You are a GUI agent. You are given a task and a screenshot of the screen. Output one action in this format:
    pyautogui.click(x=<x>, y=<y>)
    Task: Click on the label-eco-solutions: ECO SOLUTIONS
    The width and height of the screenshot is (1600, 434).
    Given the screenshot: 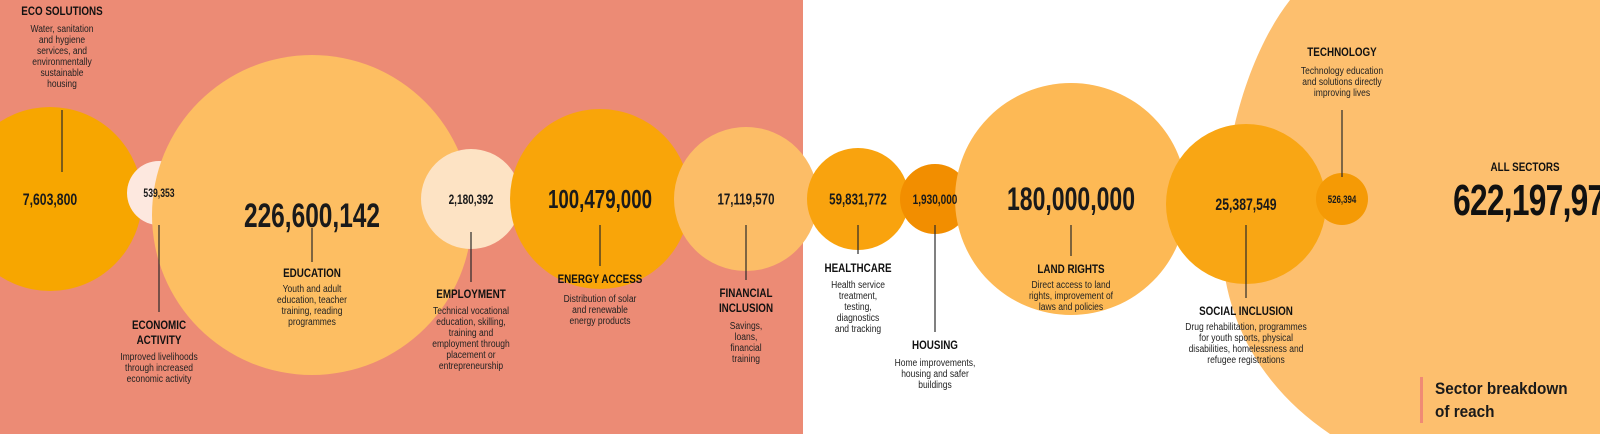 What is the action you would take?
    pyautogui.click(x=62, y=11)
    